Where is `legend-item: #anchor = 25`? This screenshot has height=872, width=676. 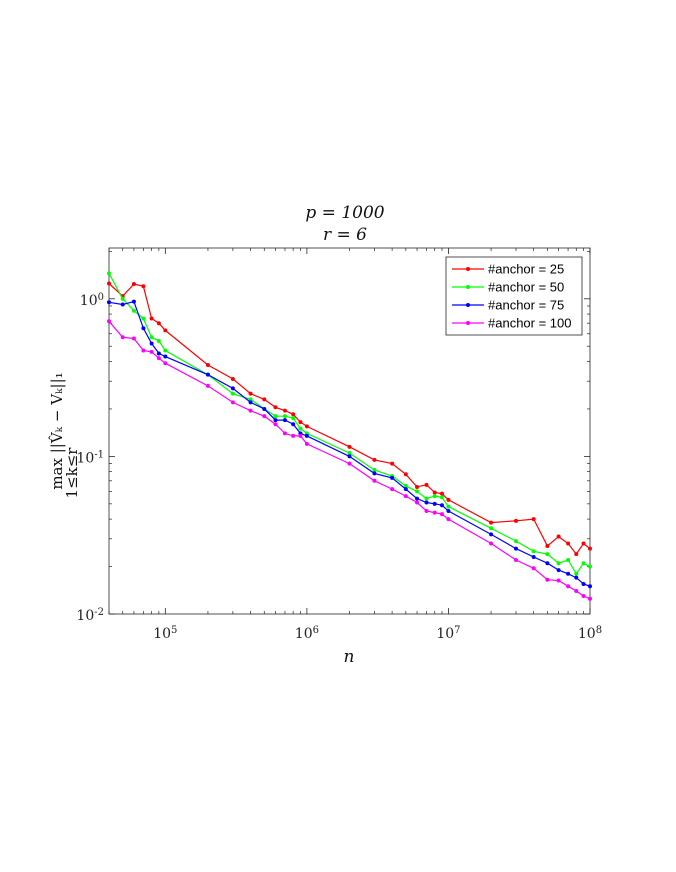 legend-item: #anchor = 25 is located at coordinates (508, 269).